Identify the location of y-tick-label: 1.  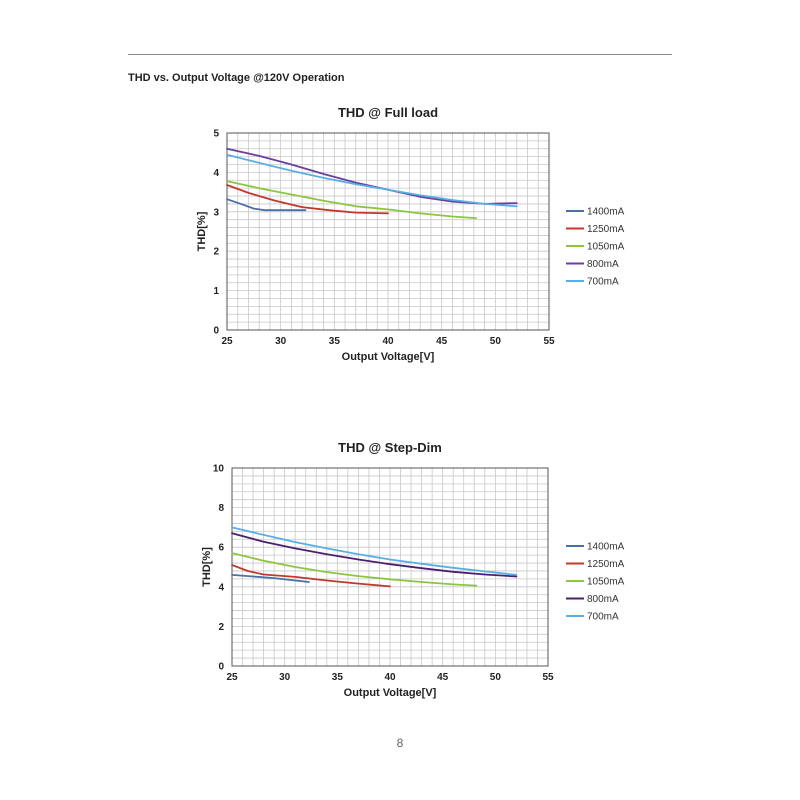
(216, 291).